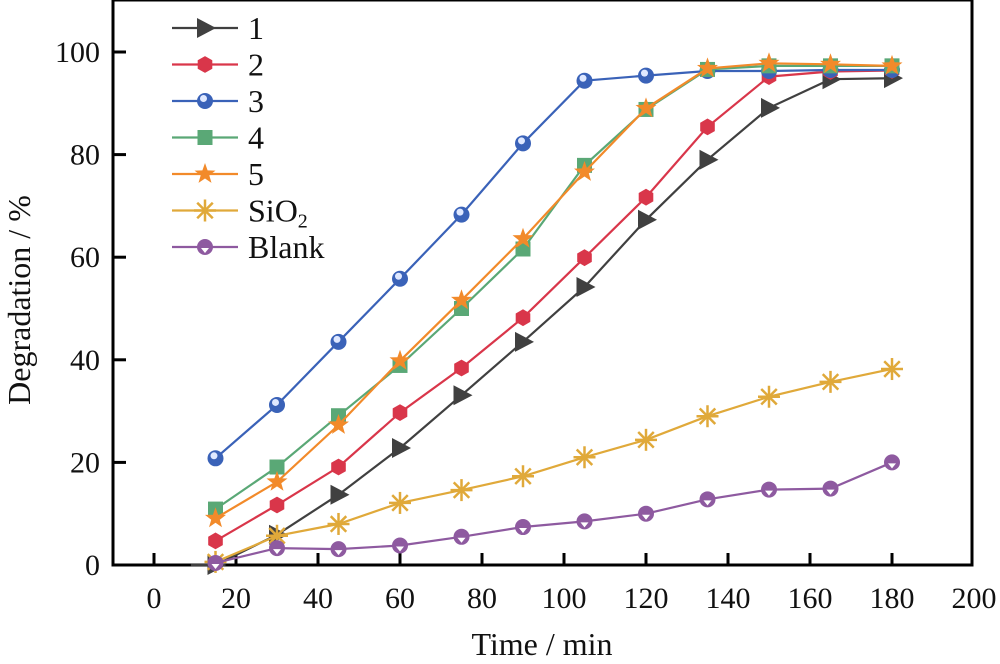 The image size is (1000, 664). What do you see at coordinates (318, 598) in the screenshot?
I see `x-tick-label: 40` at bounding box center [318, 598].